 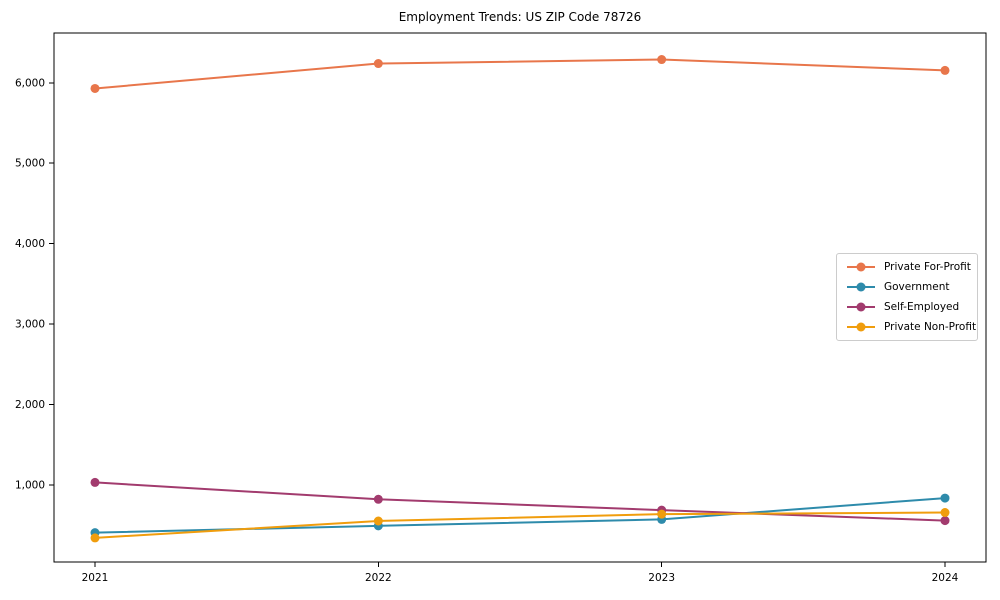 I want to click on x-tick-label: 2024, so click(x=945, y=578).